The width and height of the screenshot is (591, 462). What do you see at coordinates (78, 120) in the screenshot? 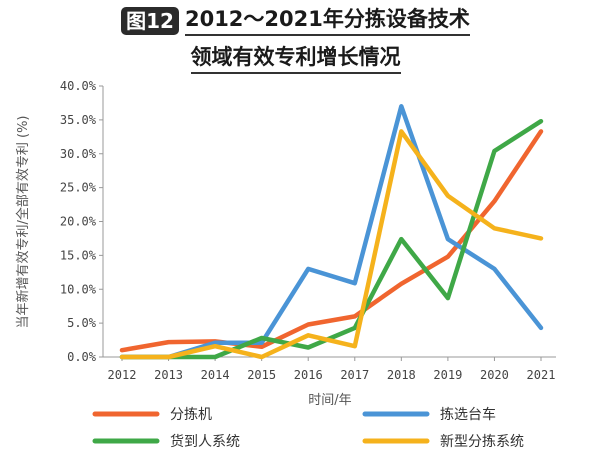
I see `y-tick-label: 35.0%` at bounding box center [78, 120].